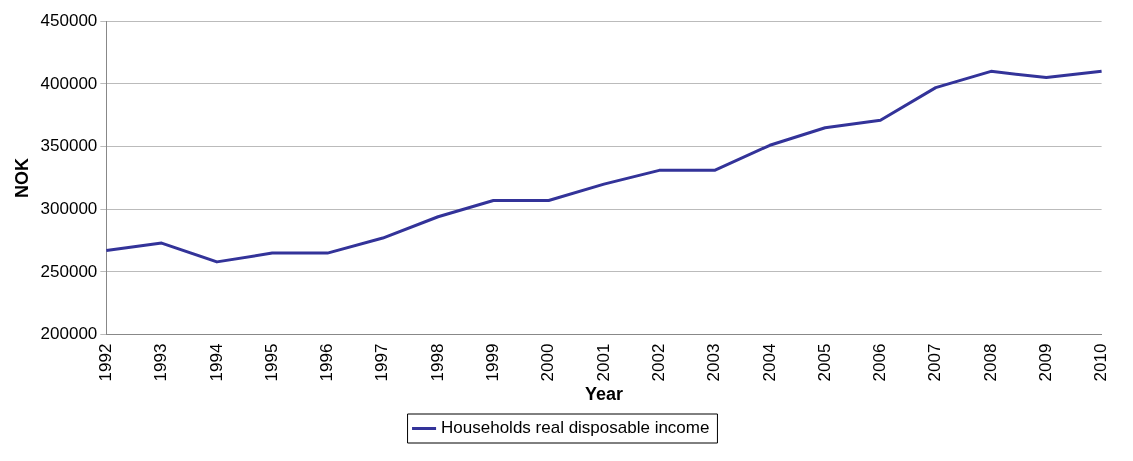 The image size is (1133, 461). I want to click on x-tick-label: 2004, so click(769, 362).